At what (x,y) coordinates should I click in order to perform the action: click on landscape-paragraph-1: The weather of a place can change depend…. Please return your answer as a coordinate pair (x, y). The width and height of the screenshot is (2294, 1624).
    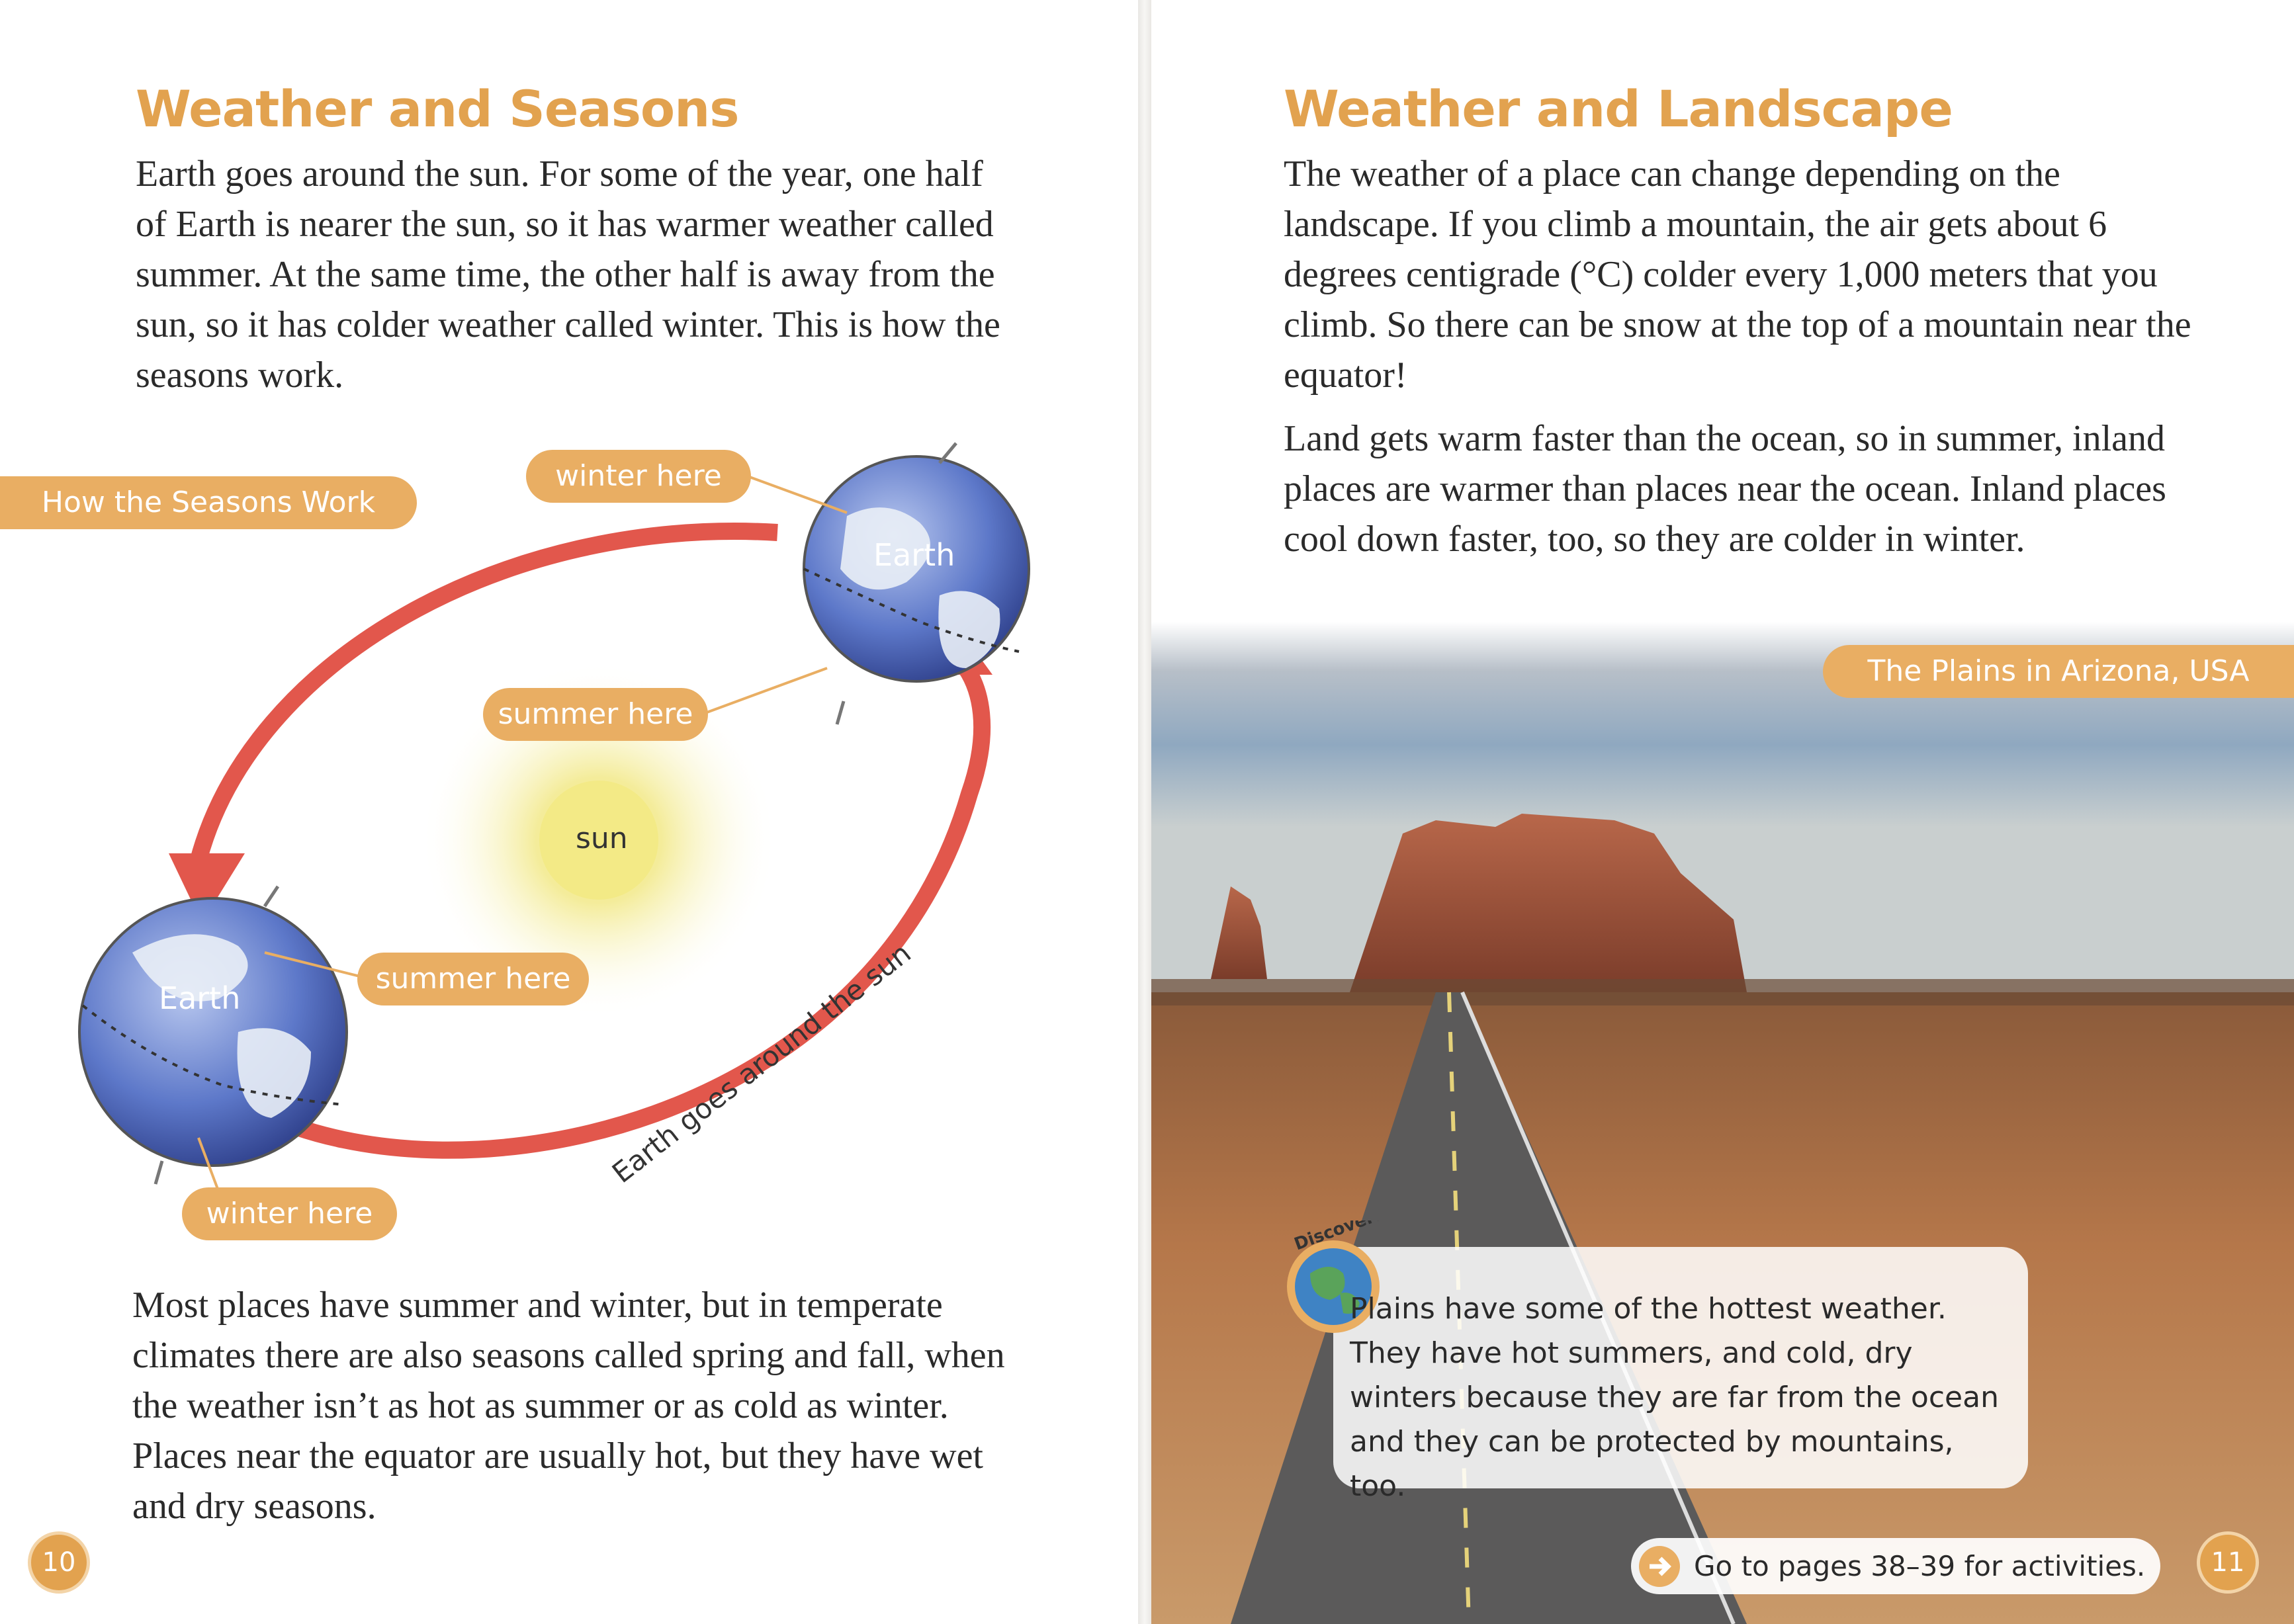
    Looking at the image, I should click on (1737, 274).